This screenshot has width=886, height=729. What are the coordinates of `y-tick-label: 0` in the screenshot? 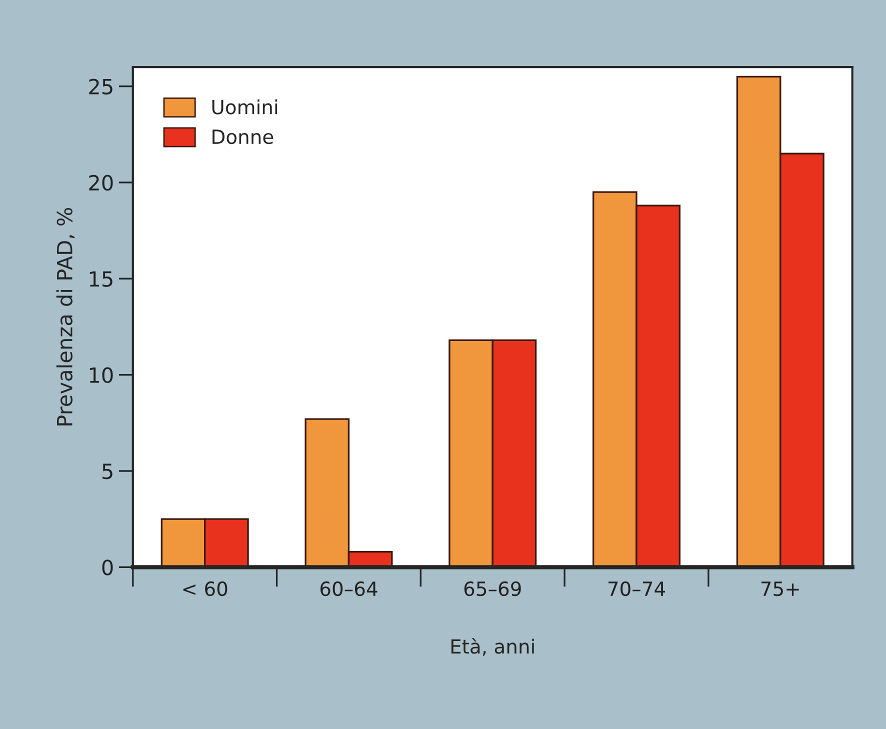 It's located at (107, 568).